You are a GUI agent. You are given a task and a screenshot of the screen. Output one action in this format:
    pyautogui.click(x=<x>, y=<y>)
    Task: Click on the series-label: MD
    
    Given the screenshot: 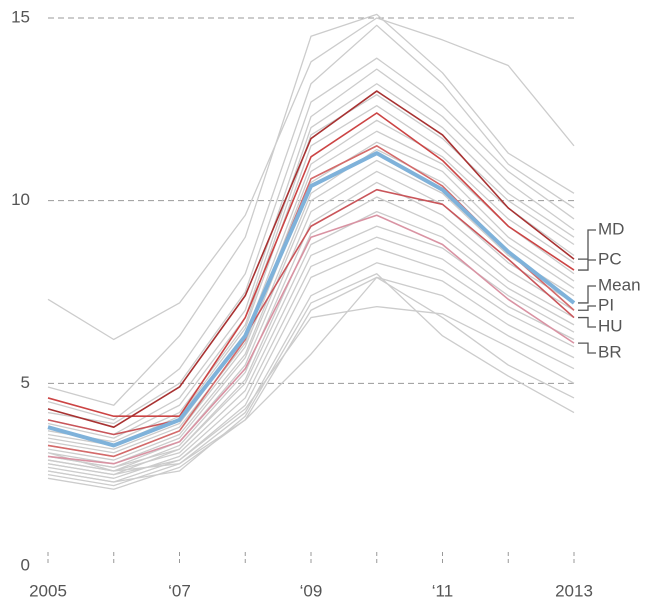 What is the action you would take?
    pyautogui.click(x=611, y=228)
    